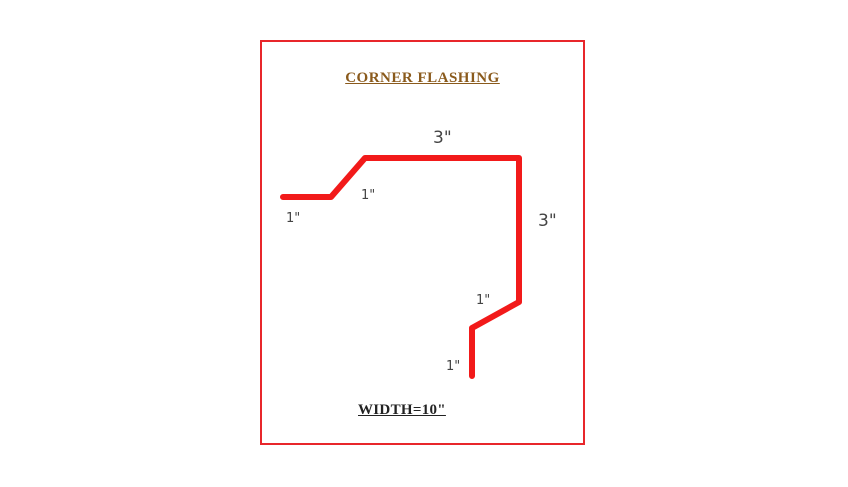  Describe the element at coordinates (442, 138) in the screenshot. I see `dim-top-segment: 3"` at that location.